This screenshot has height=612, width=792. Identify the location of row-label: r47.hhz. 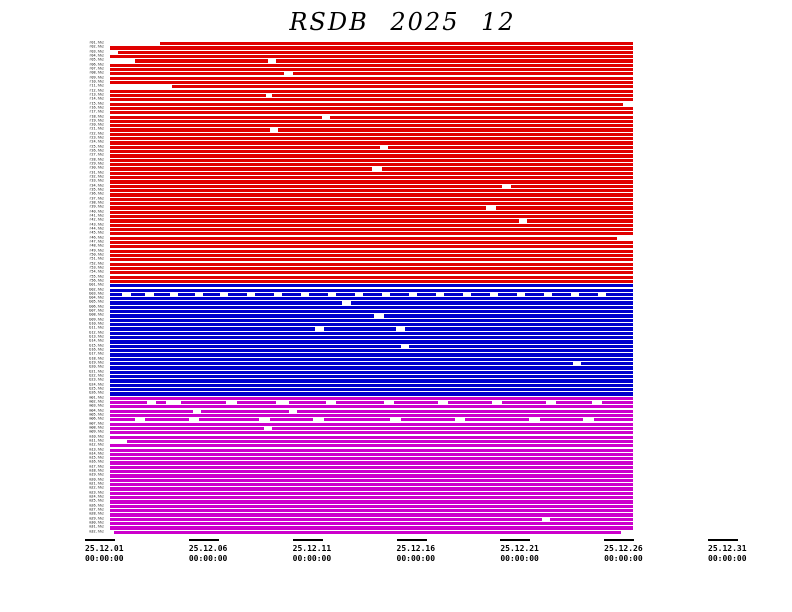
(96, 241).